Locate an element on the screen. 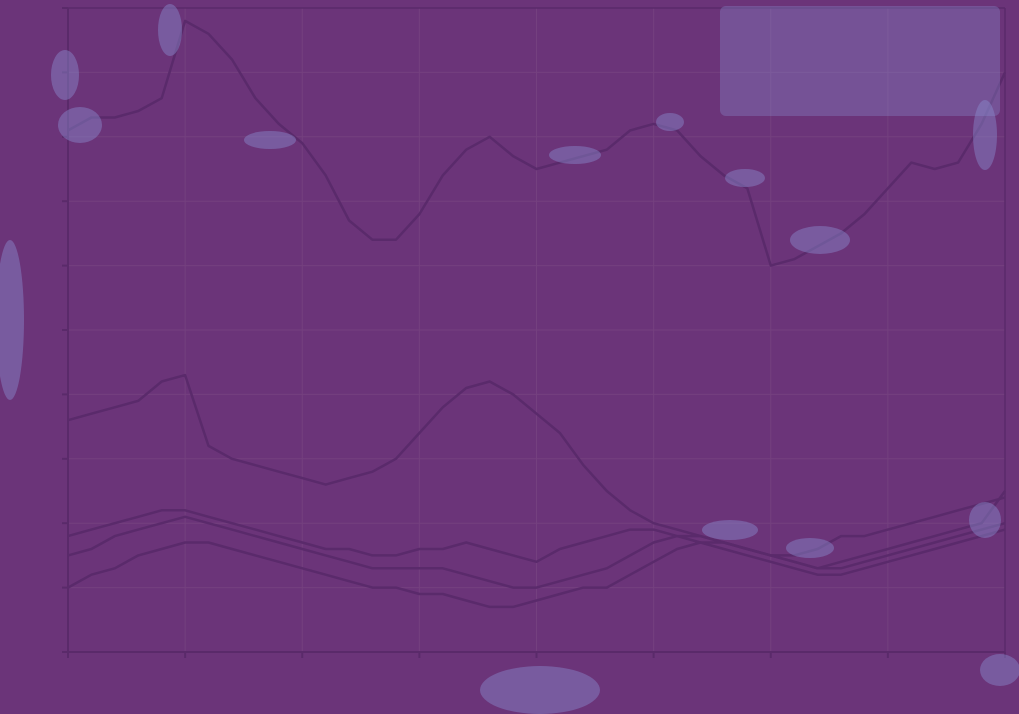  legend-box is located at coordinates (860, 61).